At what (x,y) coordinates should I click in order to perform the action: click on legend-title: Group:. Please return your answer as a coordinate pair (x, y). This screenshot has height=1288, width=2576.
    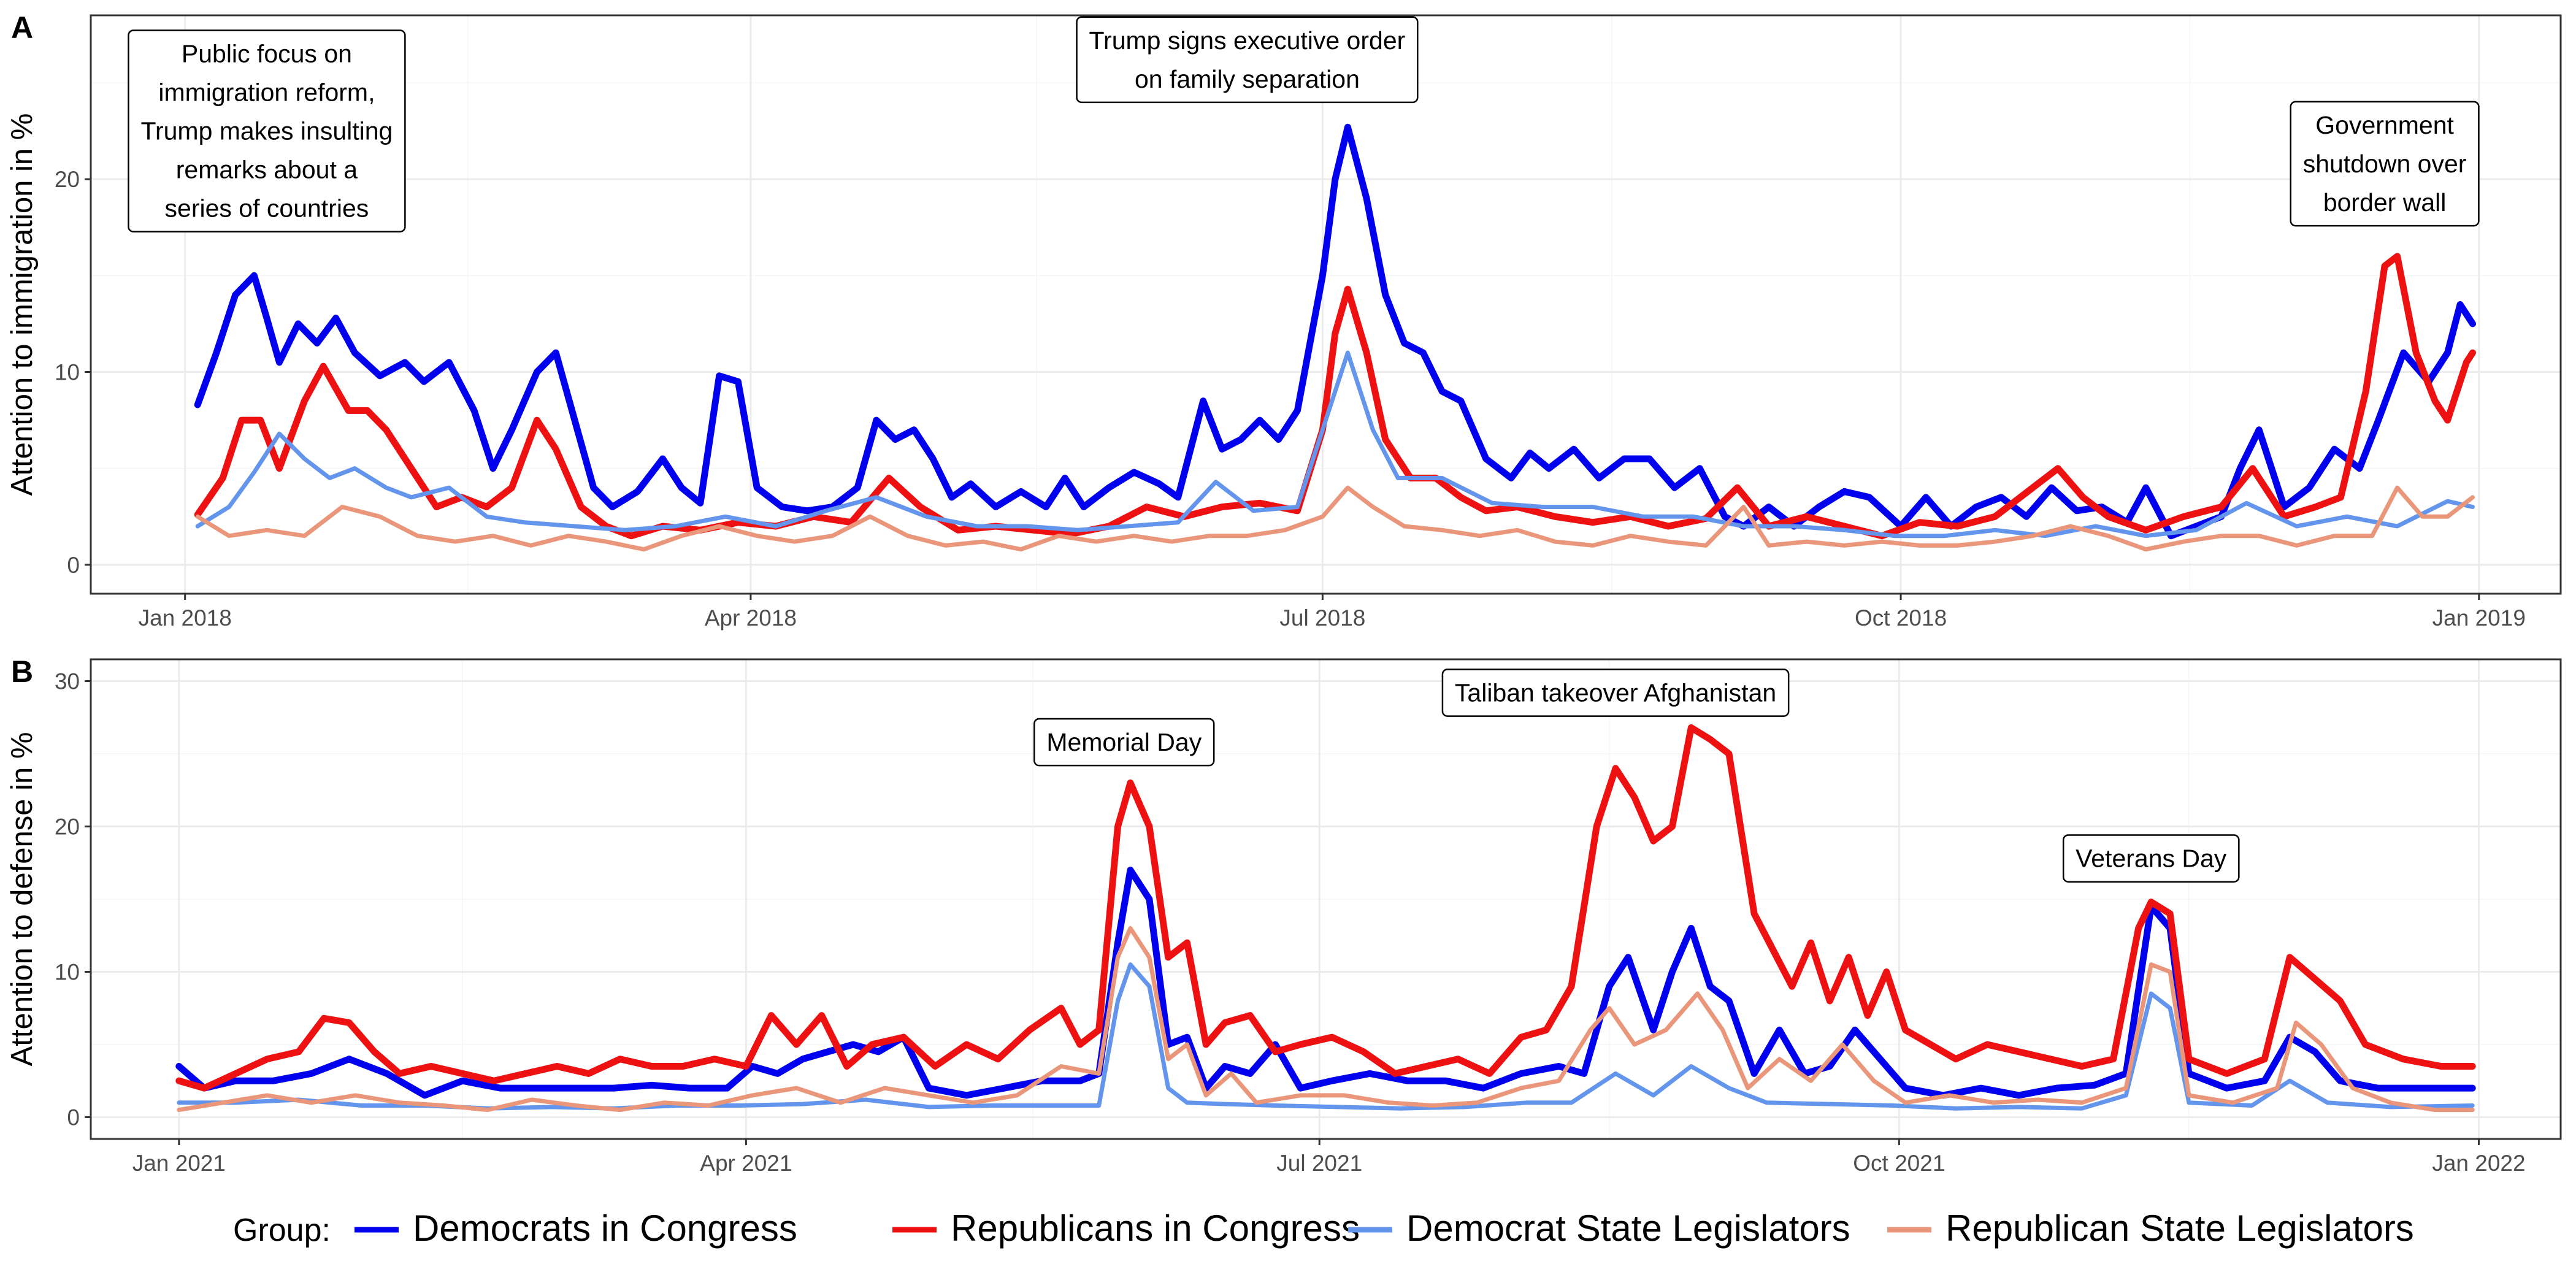
    Looking at the image, I should click on (282, 1230).